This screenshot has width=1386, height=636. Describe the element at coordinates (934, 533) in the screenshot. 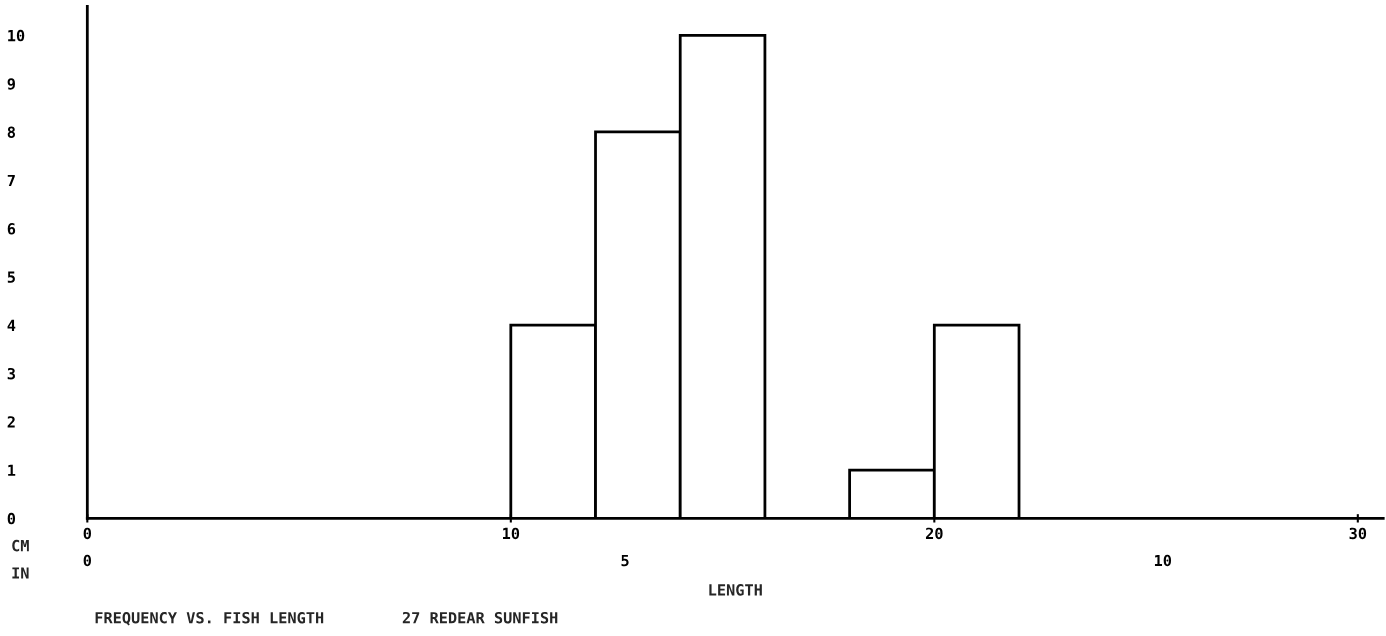

I see `x-tick-label: 20` at that location.